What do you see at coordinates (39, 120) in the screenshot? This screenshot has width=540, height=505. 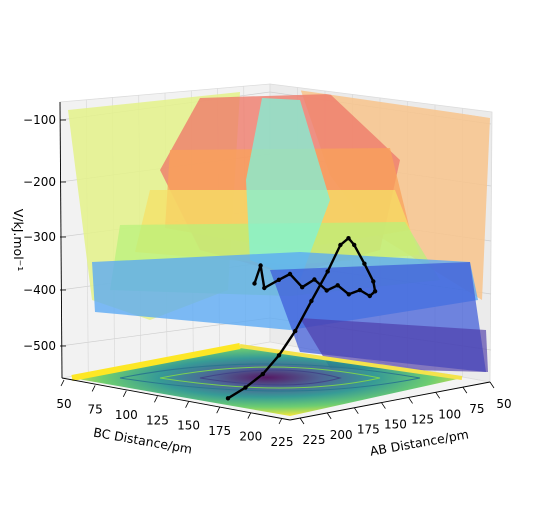 I see `z-tick-label: −100` at bounding box center [39, 120].